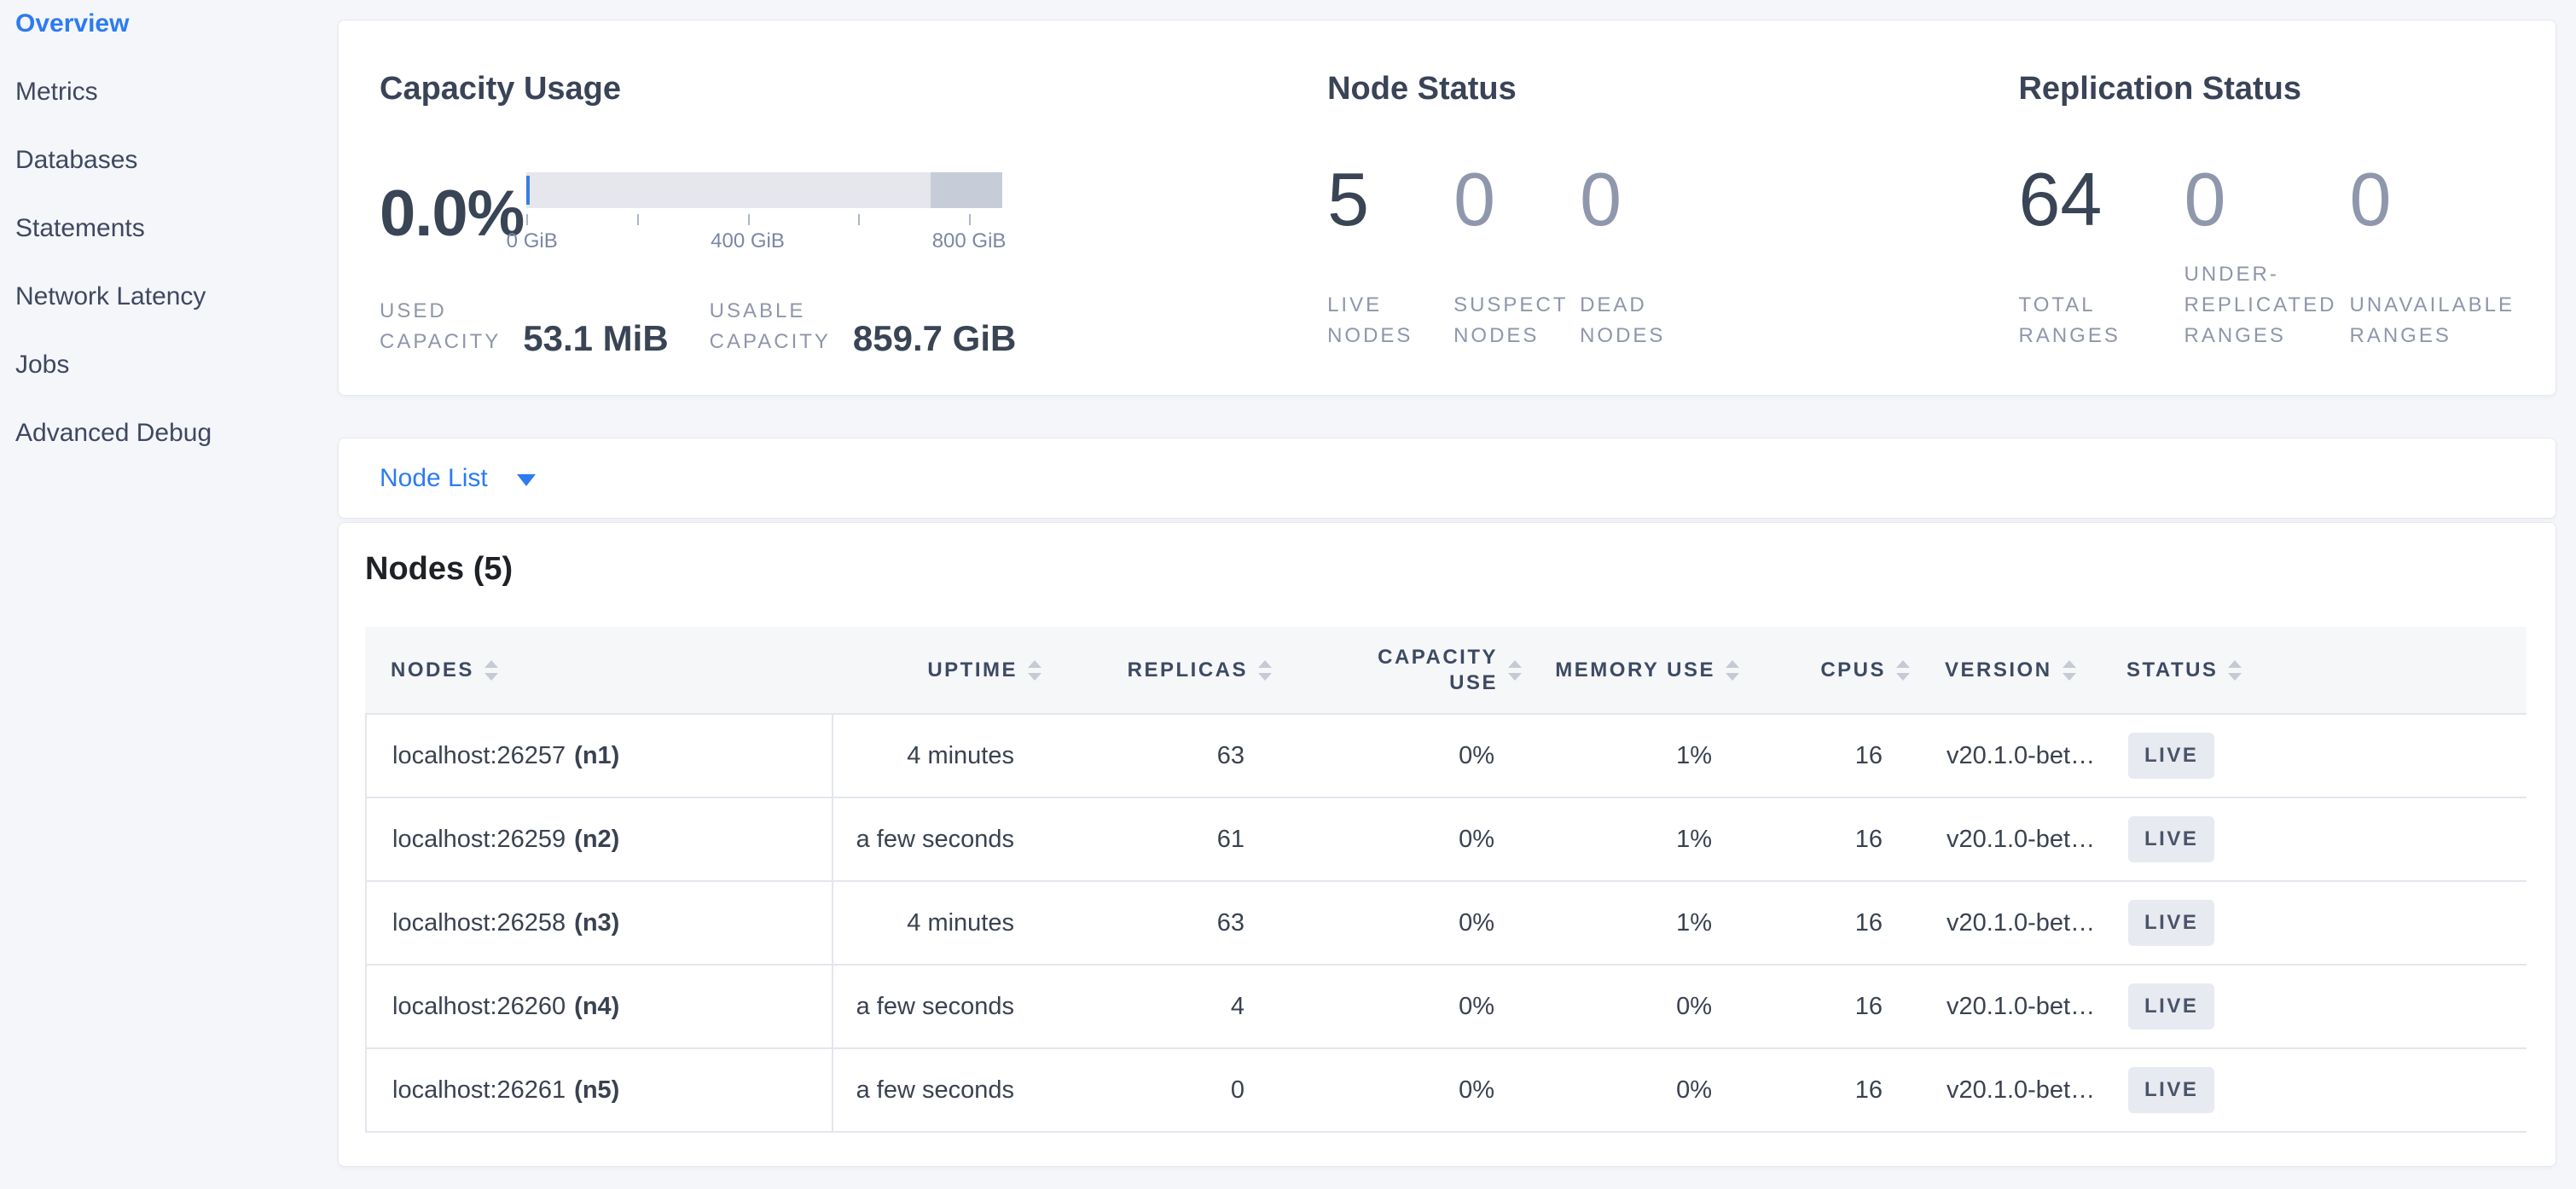 Image resolution: width=2576 pixels, height=1189 pixels. What do you see at coordinates (942, 670) in the screenshot?
I see `column-header-uptime: UPTIME` at bounding box center [942, 670].